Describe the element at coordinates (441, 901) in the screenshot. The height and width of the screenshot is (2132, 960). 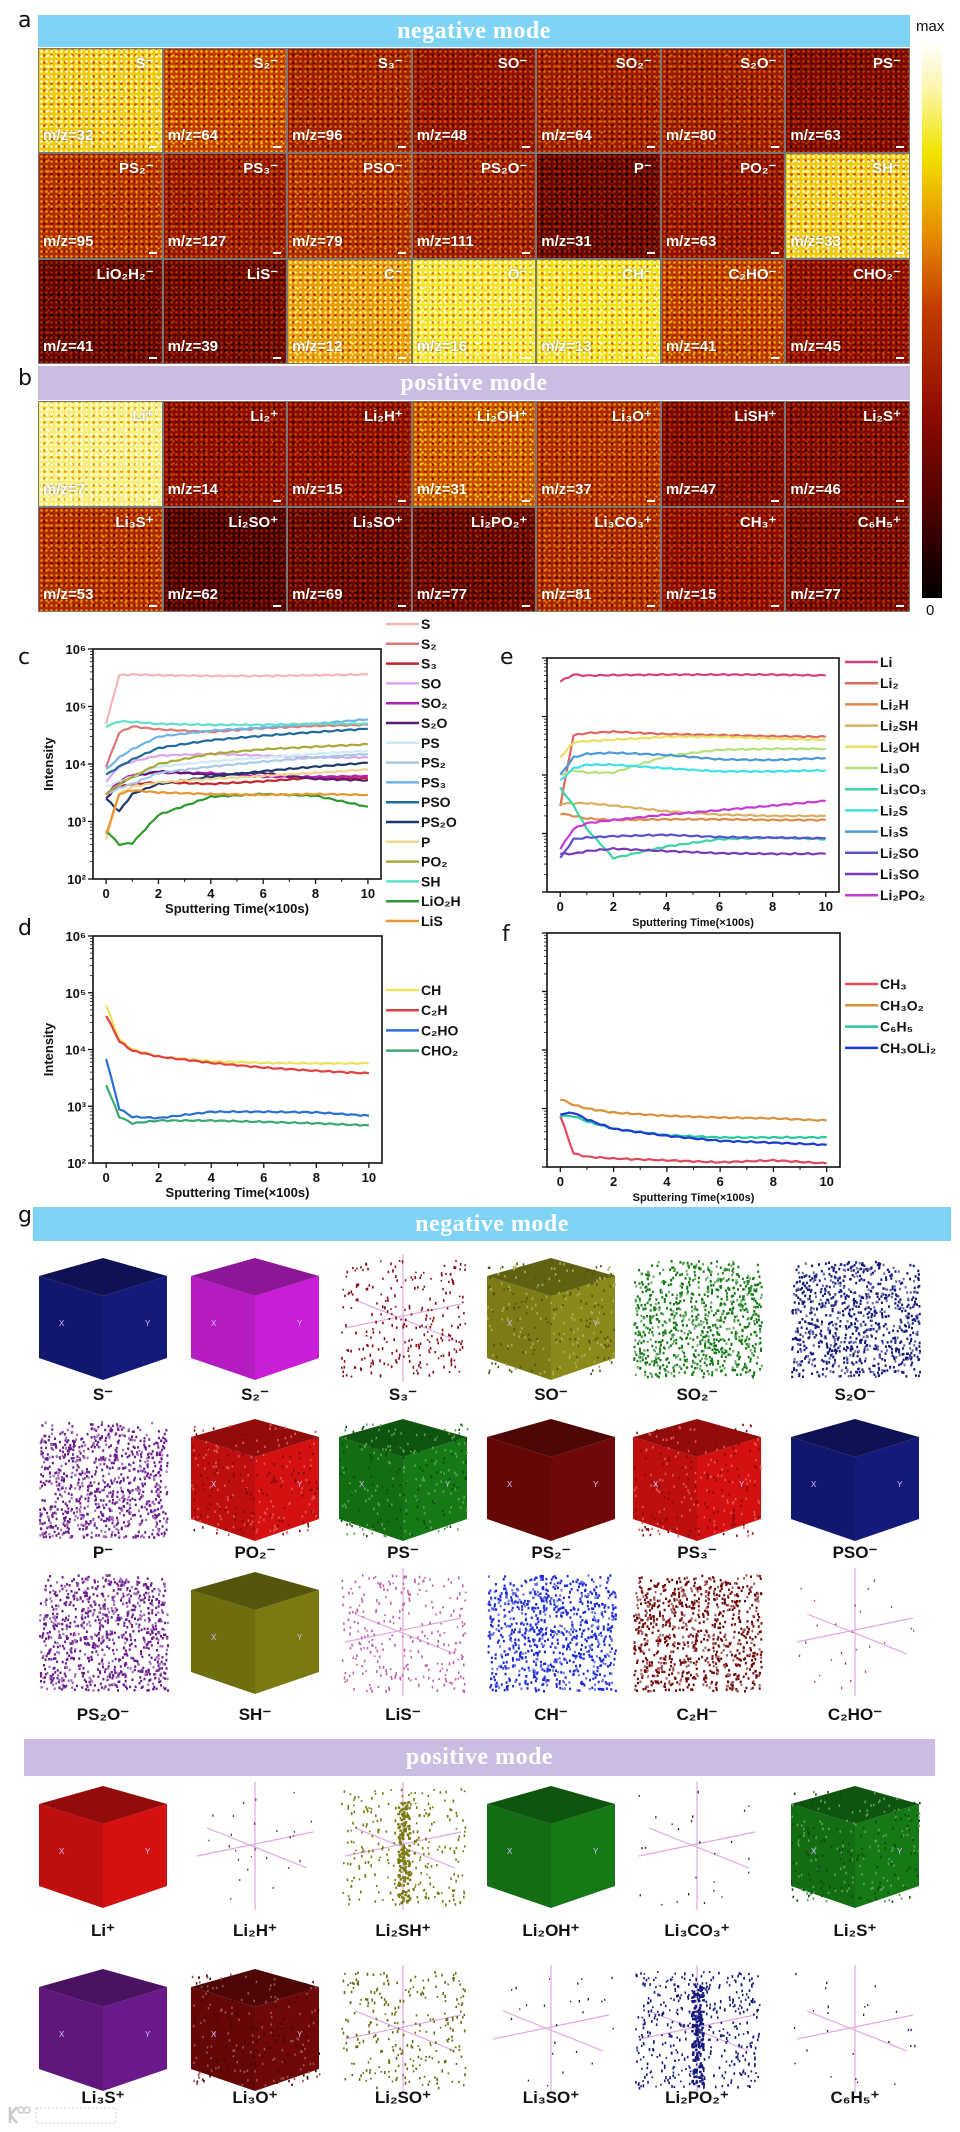
I see `legend-label: LiO₂H` at that location.